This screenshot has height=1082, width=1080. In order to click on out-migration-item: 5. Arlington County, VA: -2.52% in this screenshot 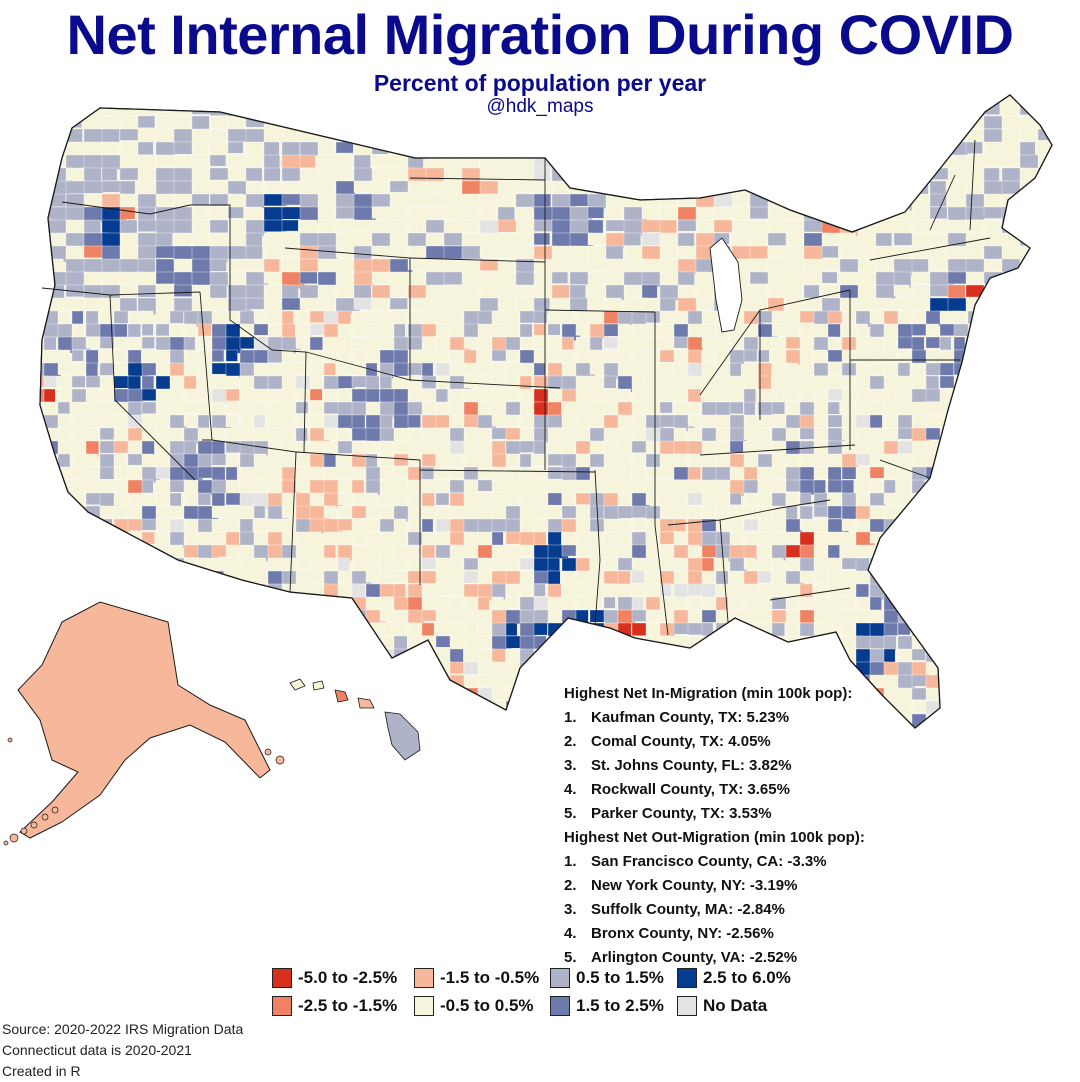, I will do `click(681, 957)`.